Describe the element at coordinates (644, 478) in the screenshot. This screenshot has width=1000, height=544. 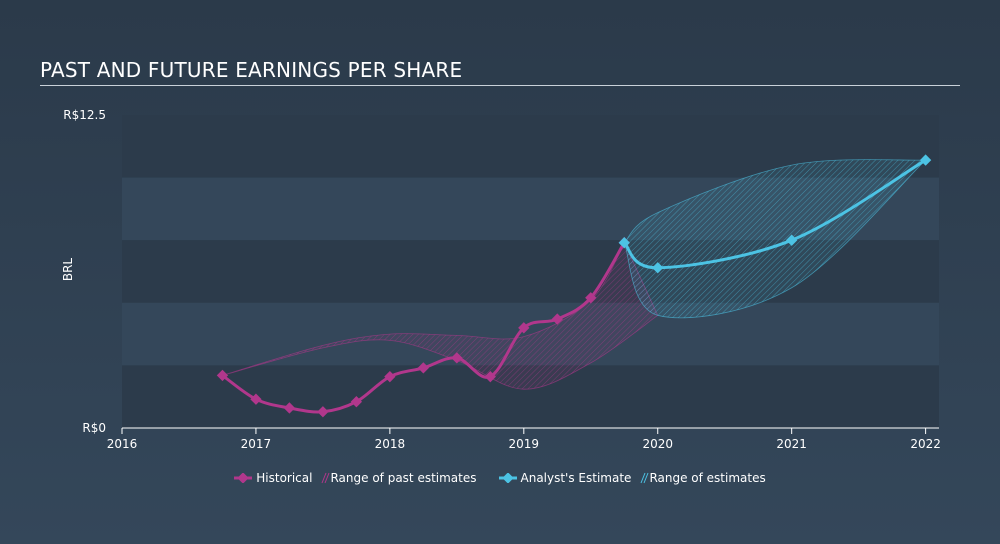
I see `future-range-legend-icon` at that location.